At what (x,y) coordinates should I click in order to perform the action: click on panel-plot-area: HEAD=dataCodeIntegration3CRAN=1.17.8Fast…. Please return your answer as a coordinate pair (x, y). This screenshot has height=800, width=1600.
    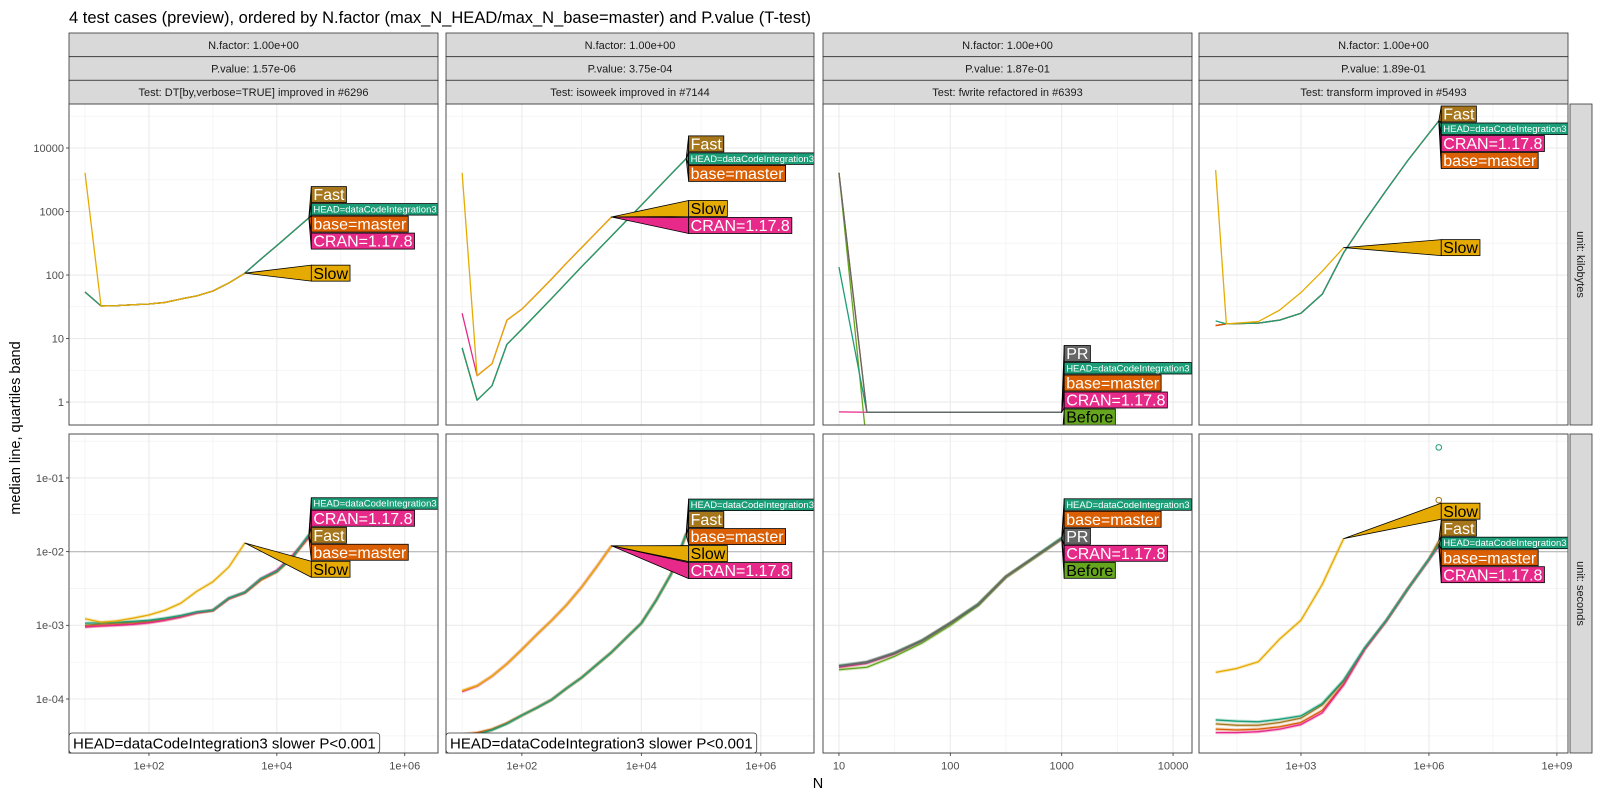
    Looking at the image, I should click on (261, 563).